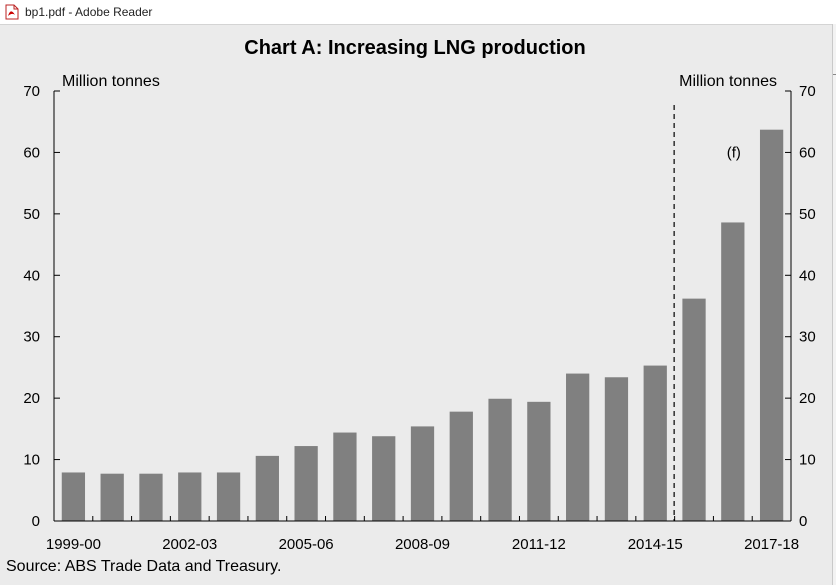 Image resolution: width=836 pixels, height=585 pixels. What do you see at coordinates (539, 544) in the screenshot?
I see `x-tick-label: 2011-12` at bounding box center [539, 544].